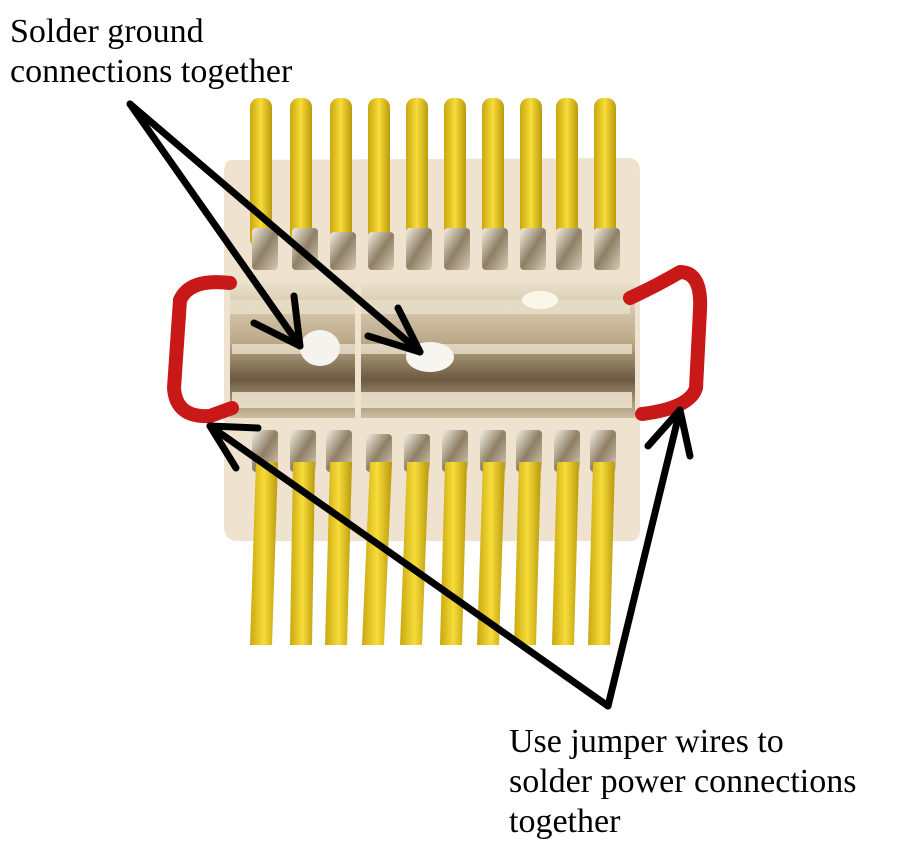 The image size is (902, 851). Describe the element at coordinates (646, 741) in the screenshot. I see `power-annotation-line-1: Use jumper wires to` at that location.